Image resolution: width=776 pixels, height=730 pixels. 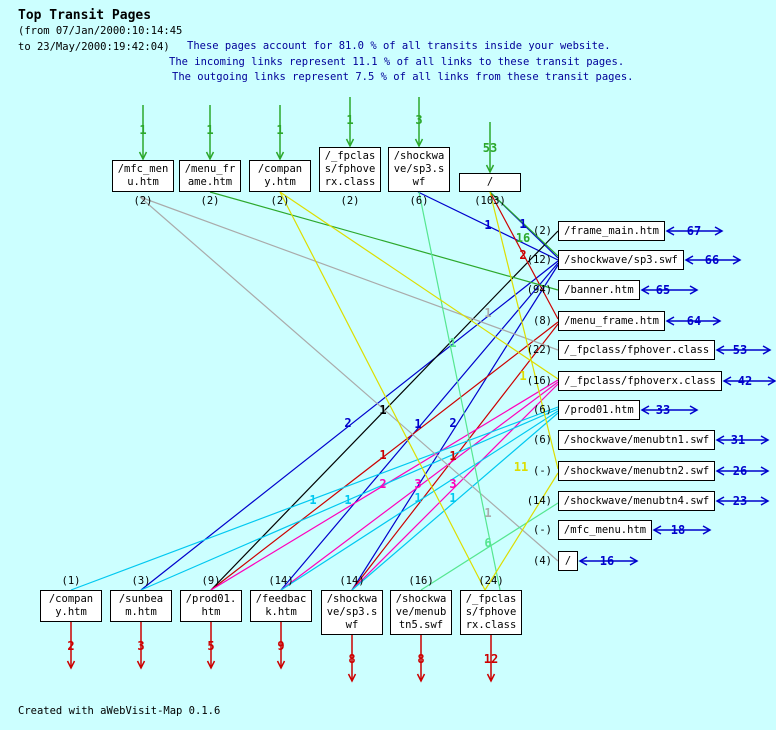 I want to click on incoming-link-count: 53, so click(x=490, y=148).